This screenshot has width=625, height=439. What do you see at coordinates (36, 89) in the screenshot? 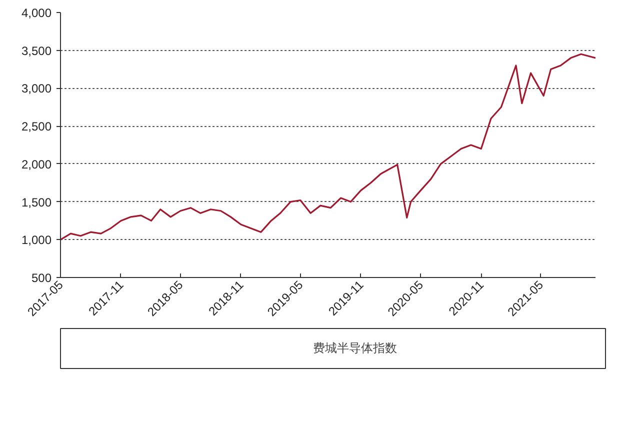
I see `y-tick-label: 3,000` at bounding box center [36, 89].